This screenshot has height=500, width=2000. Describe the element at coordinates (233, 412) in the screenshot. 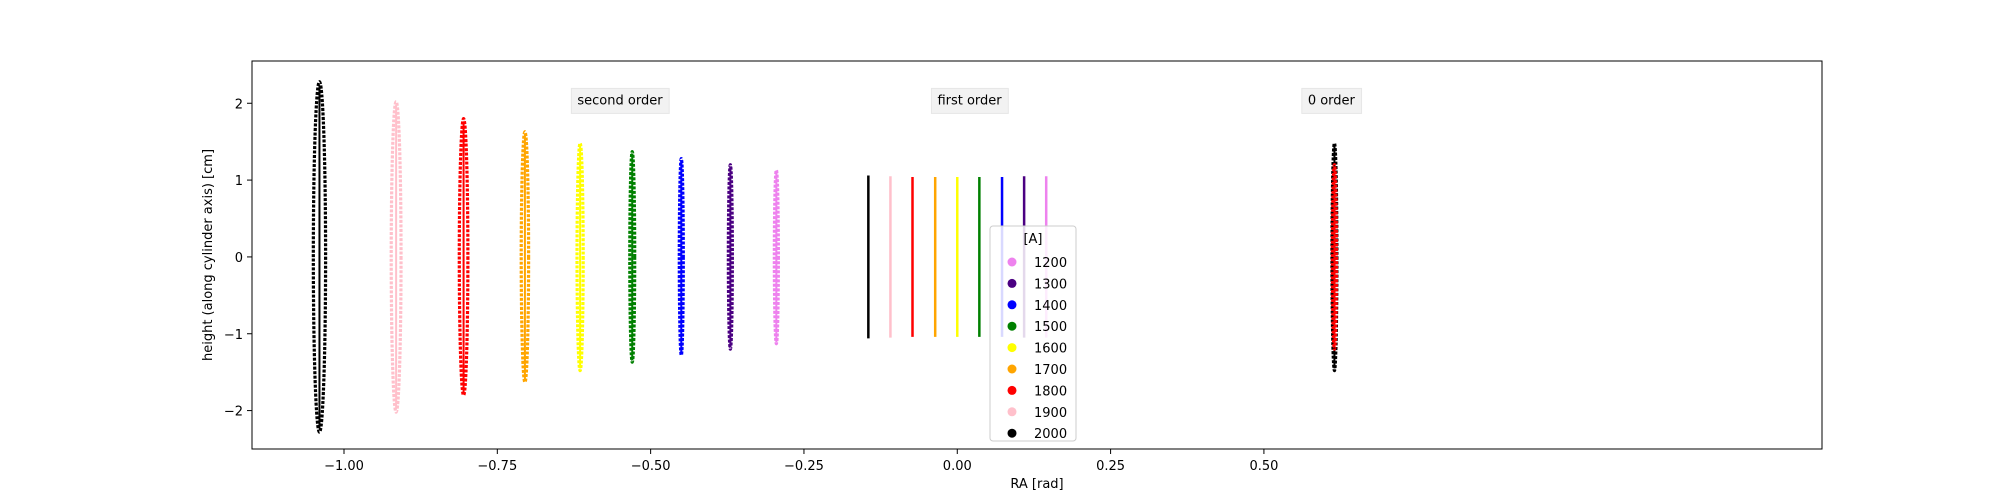

I see `y-tick-label: −2` at that location.